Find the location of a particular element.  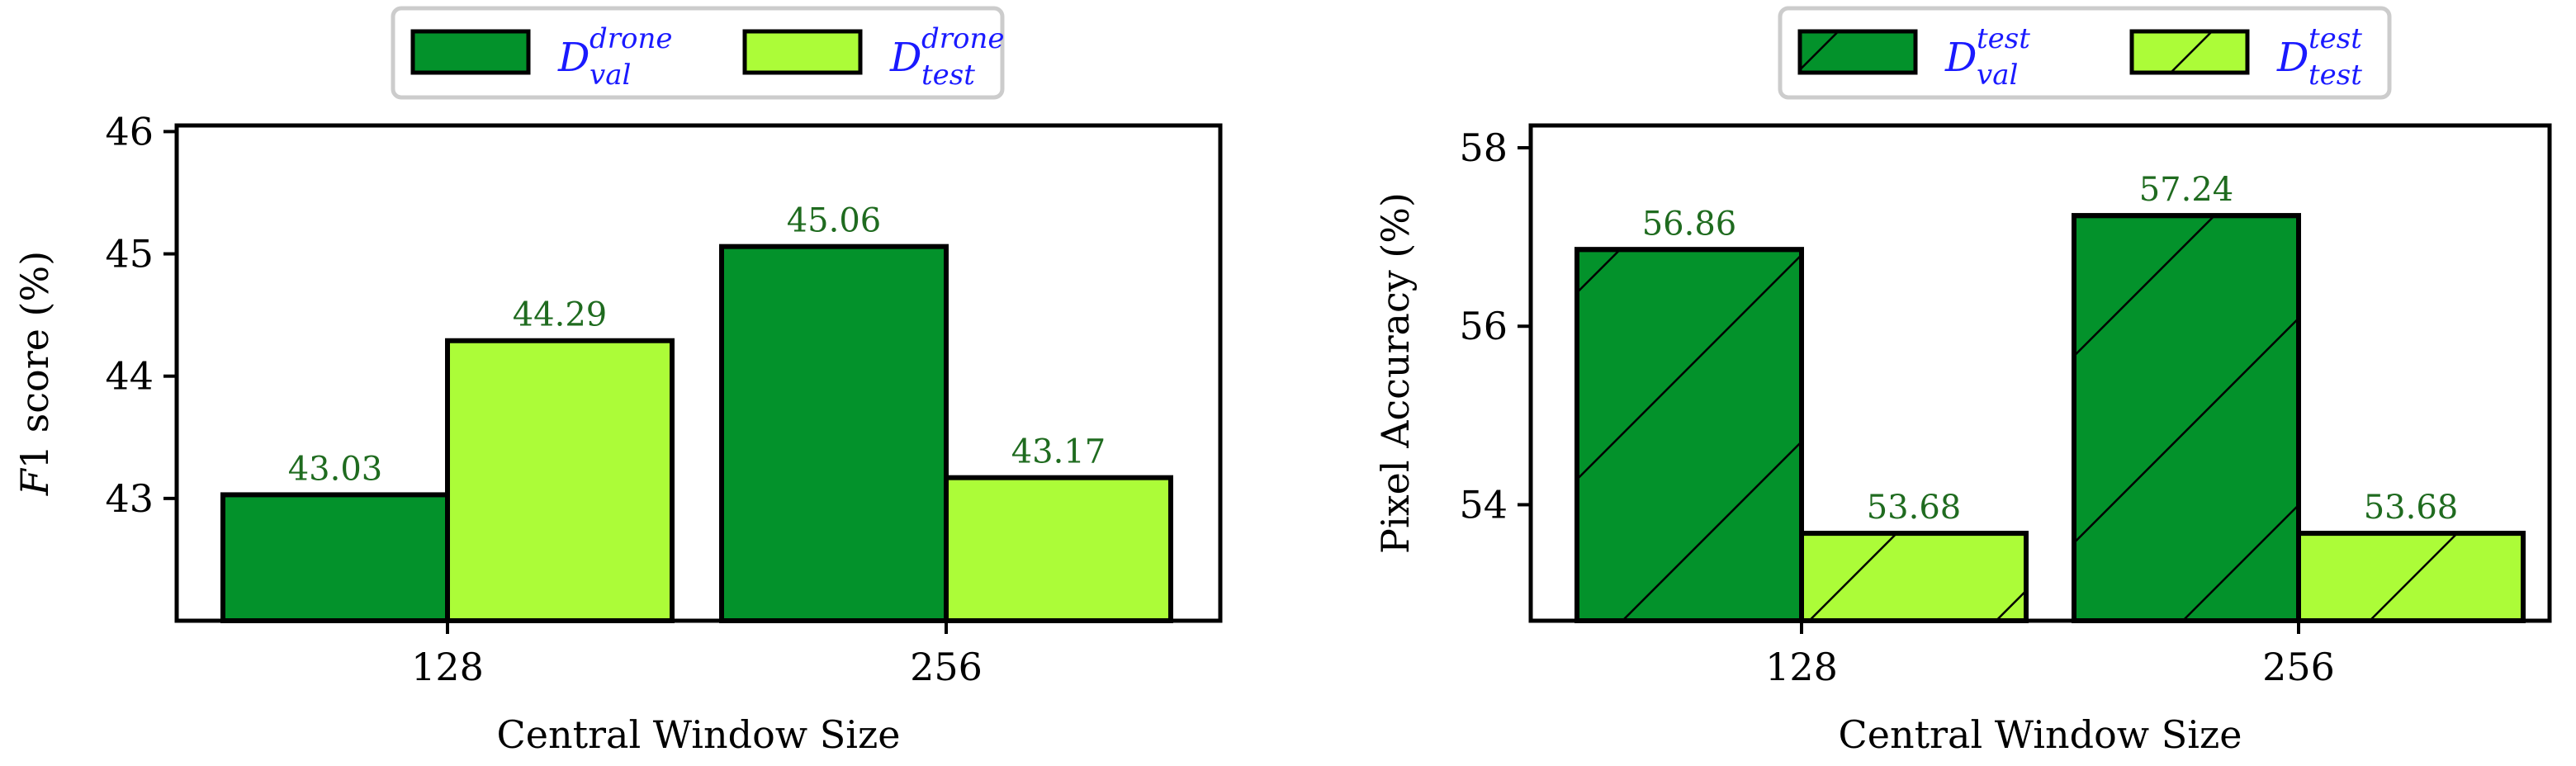

y-tick-label: 54 is located at coordinates (1483, 504).